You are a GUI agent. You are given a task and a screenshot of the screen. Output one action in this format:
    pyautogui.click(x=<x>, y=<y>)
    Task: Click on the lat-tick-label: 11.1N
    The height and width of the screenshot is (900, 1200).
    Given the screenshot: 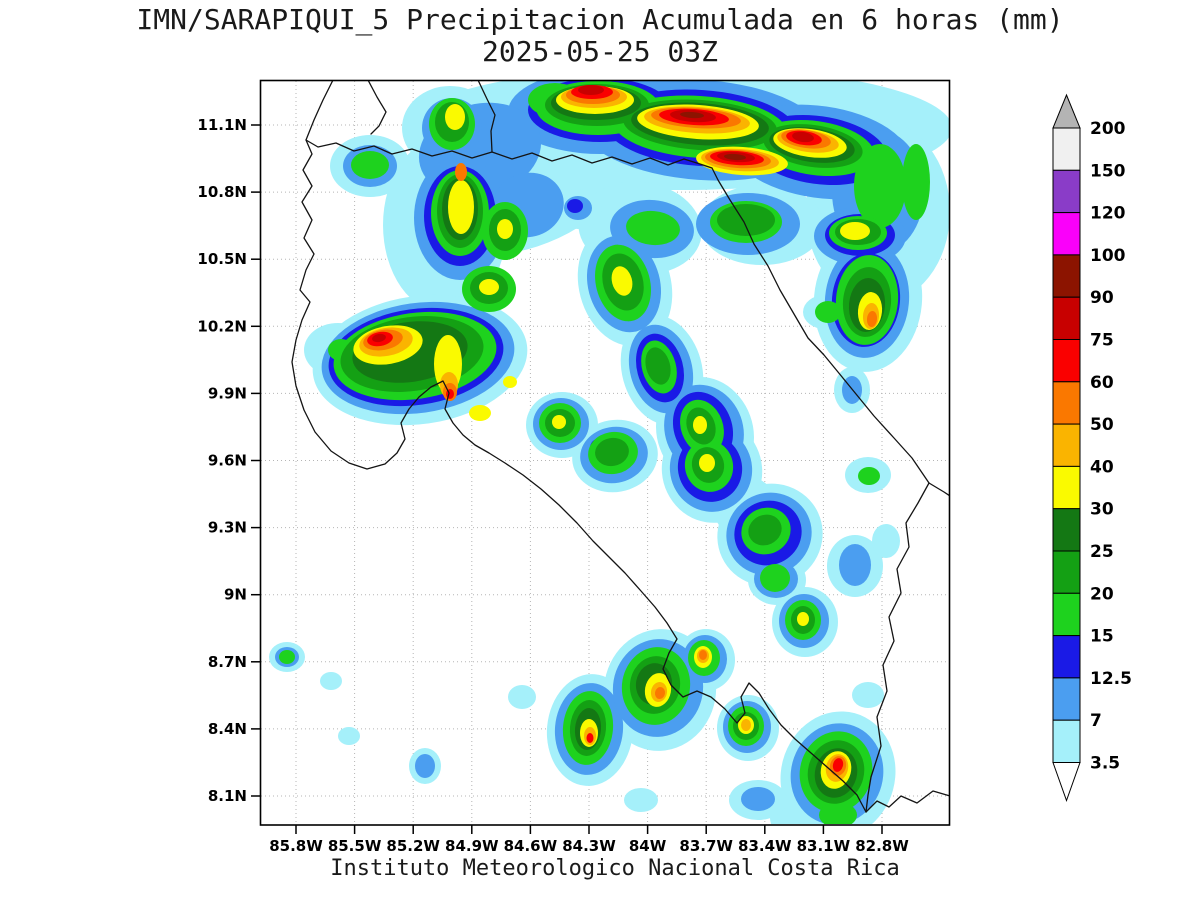 What is the action you would take?
    pyautogui.click(x=222, y=125)
    